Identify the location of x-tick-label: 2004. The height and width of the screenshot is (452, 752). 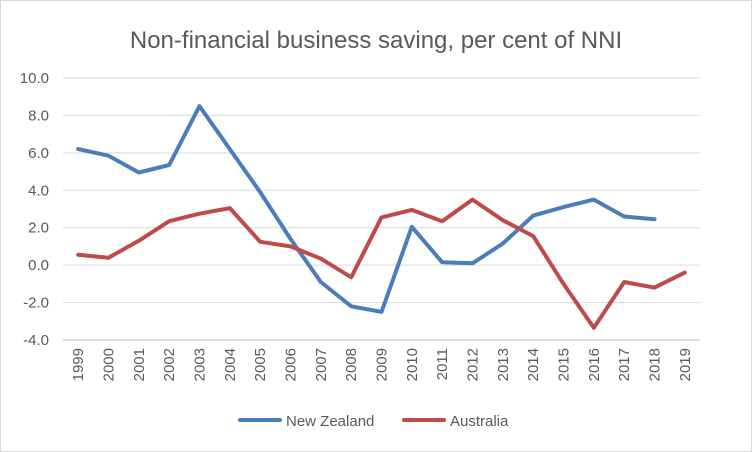
(230, 364).